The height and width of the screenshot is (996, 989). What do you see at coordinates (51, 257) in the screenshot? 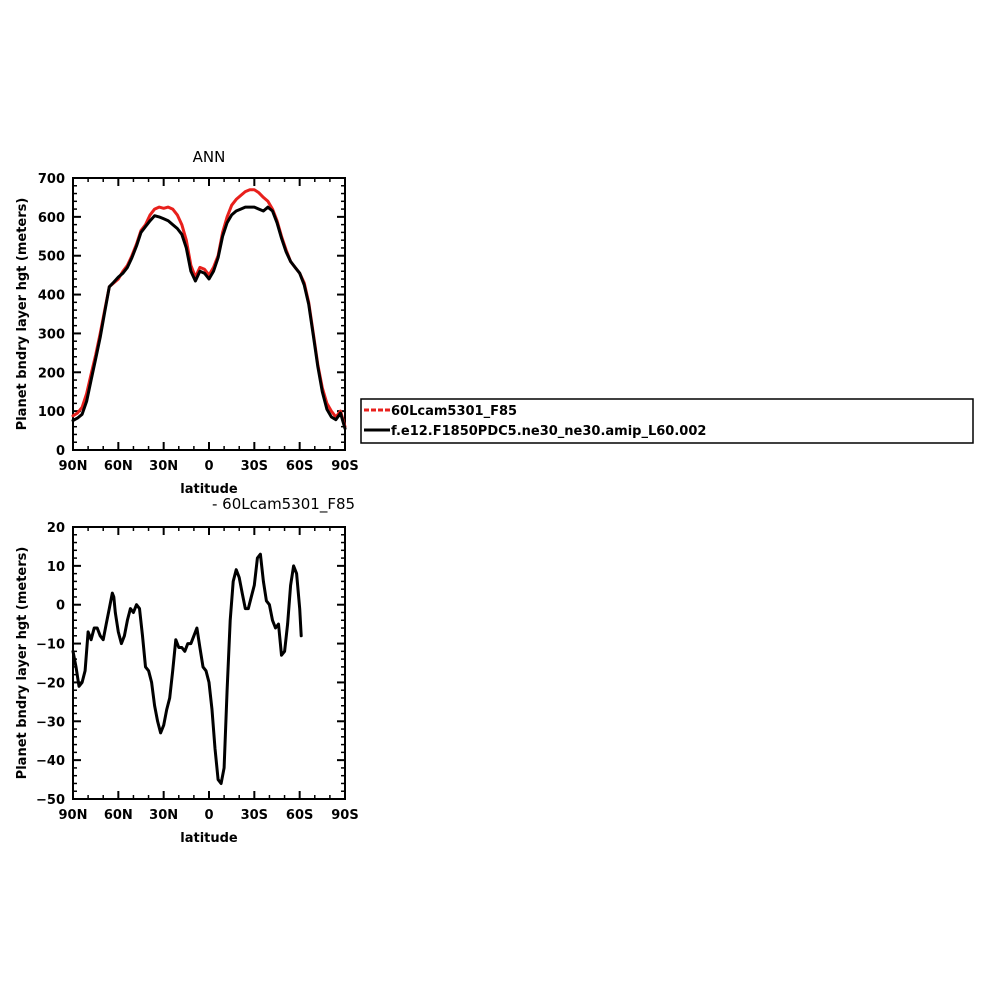
I see `y-tick-label: 500` at bounding box center [51, 257].